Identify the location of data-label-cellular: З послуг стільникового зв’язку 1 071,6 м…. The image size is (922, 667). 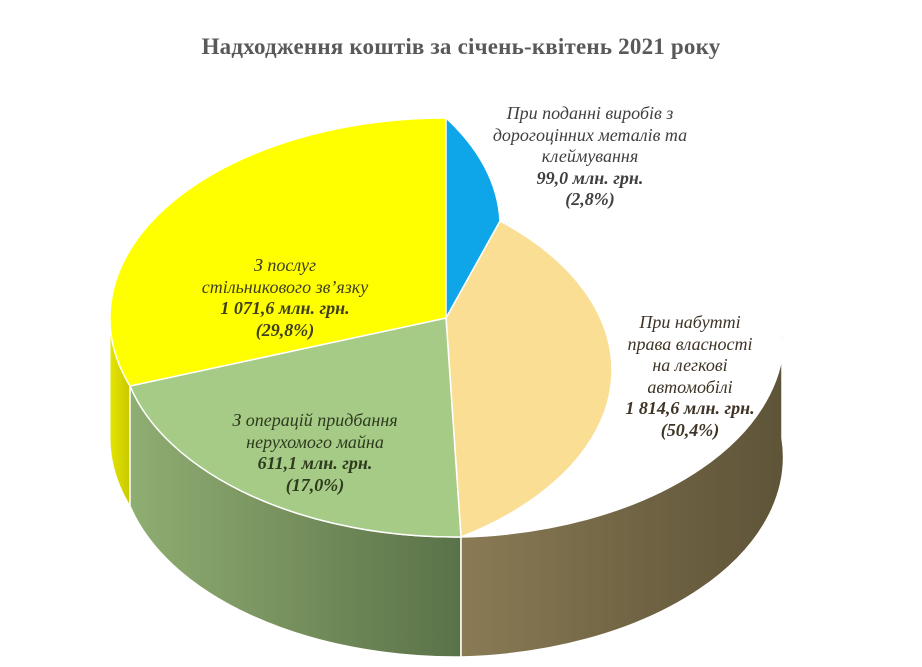
(285, 298).